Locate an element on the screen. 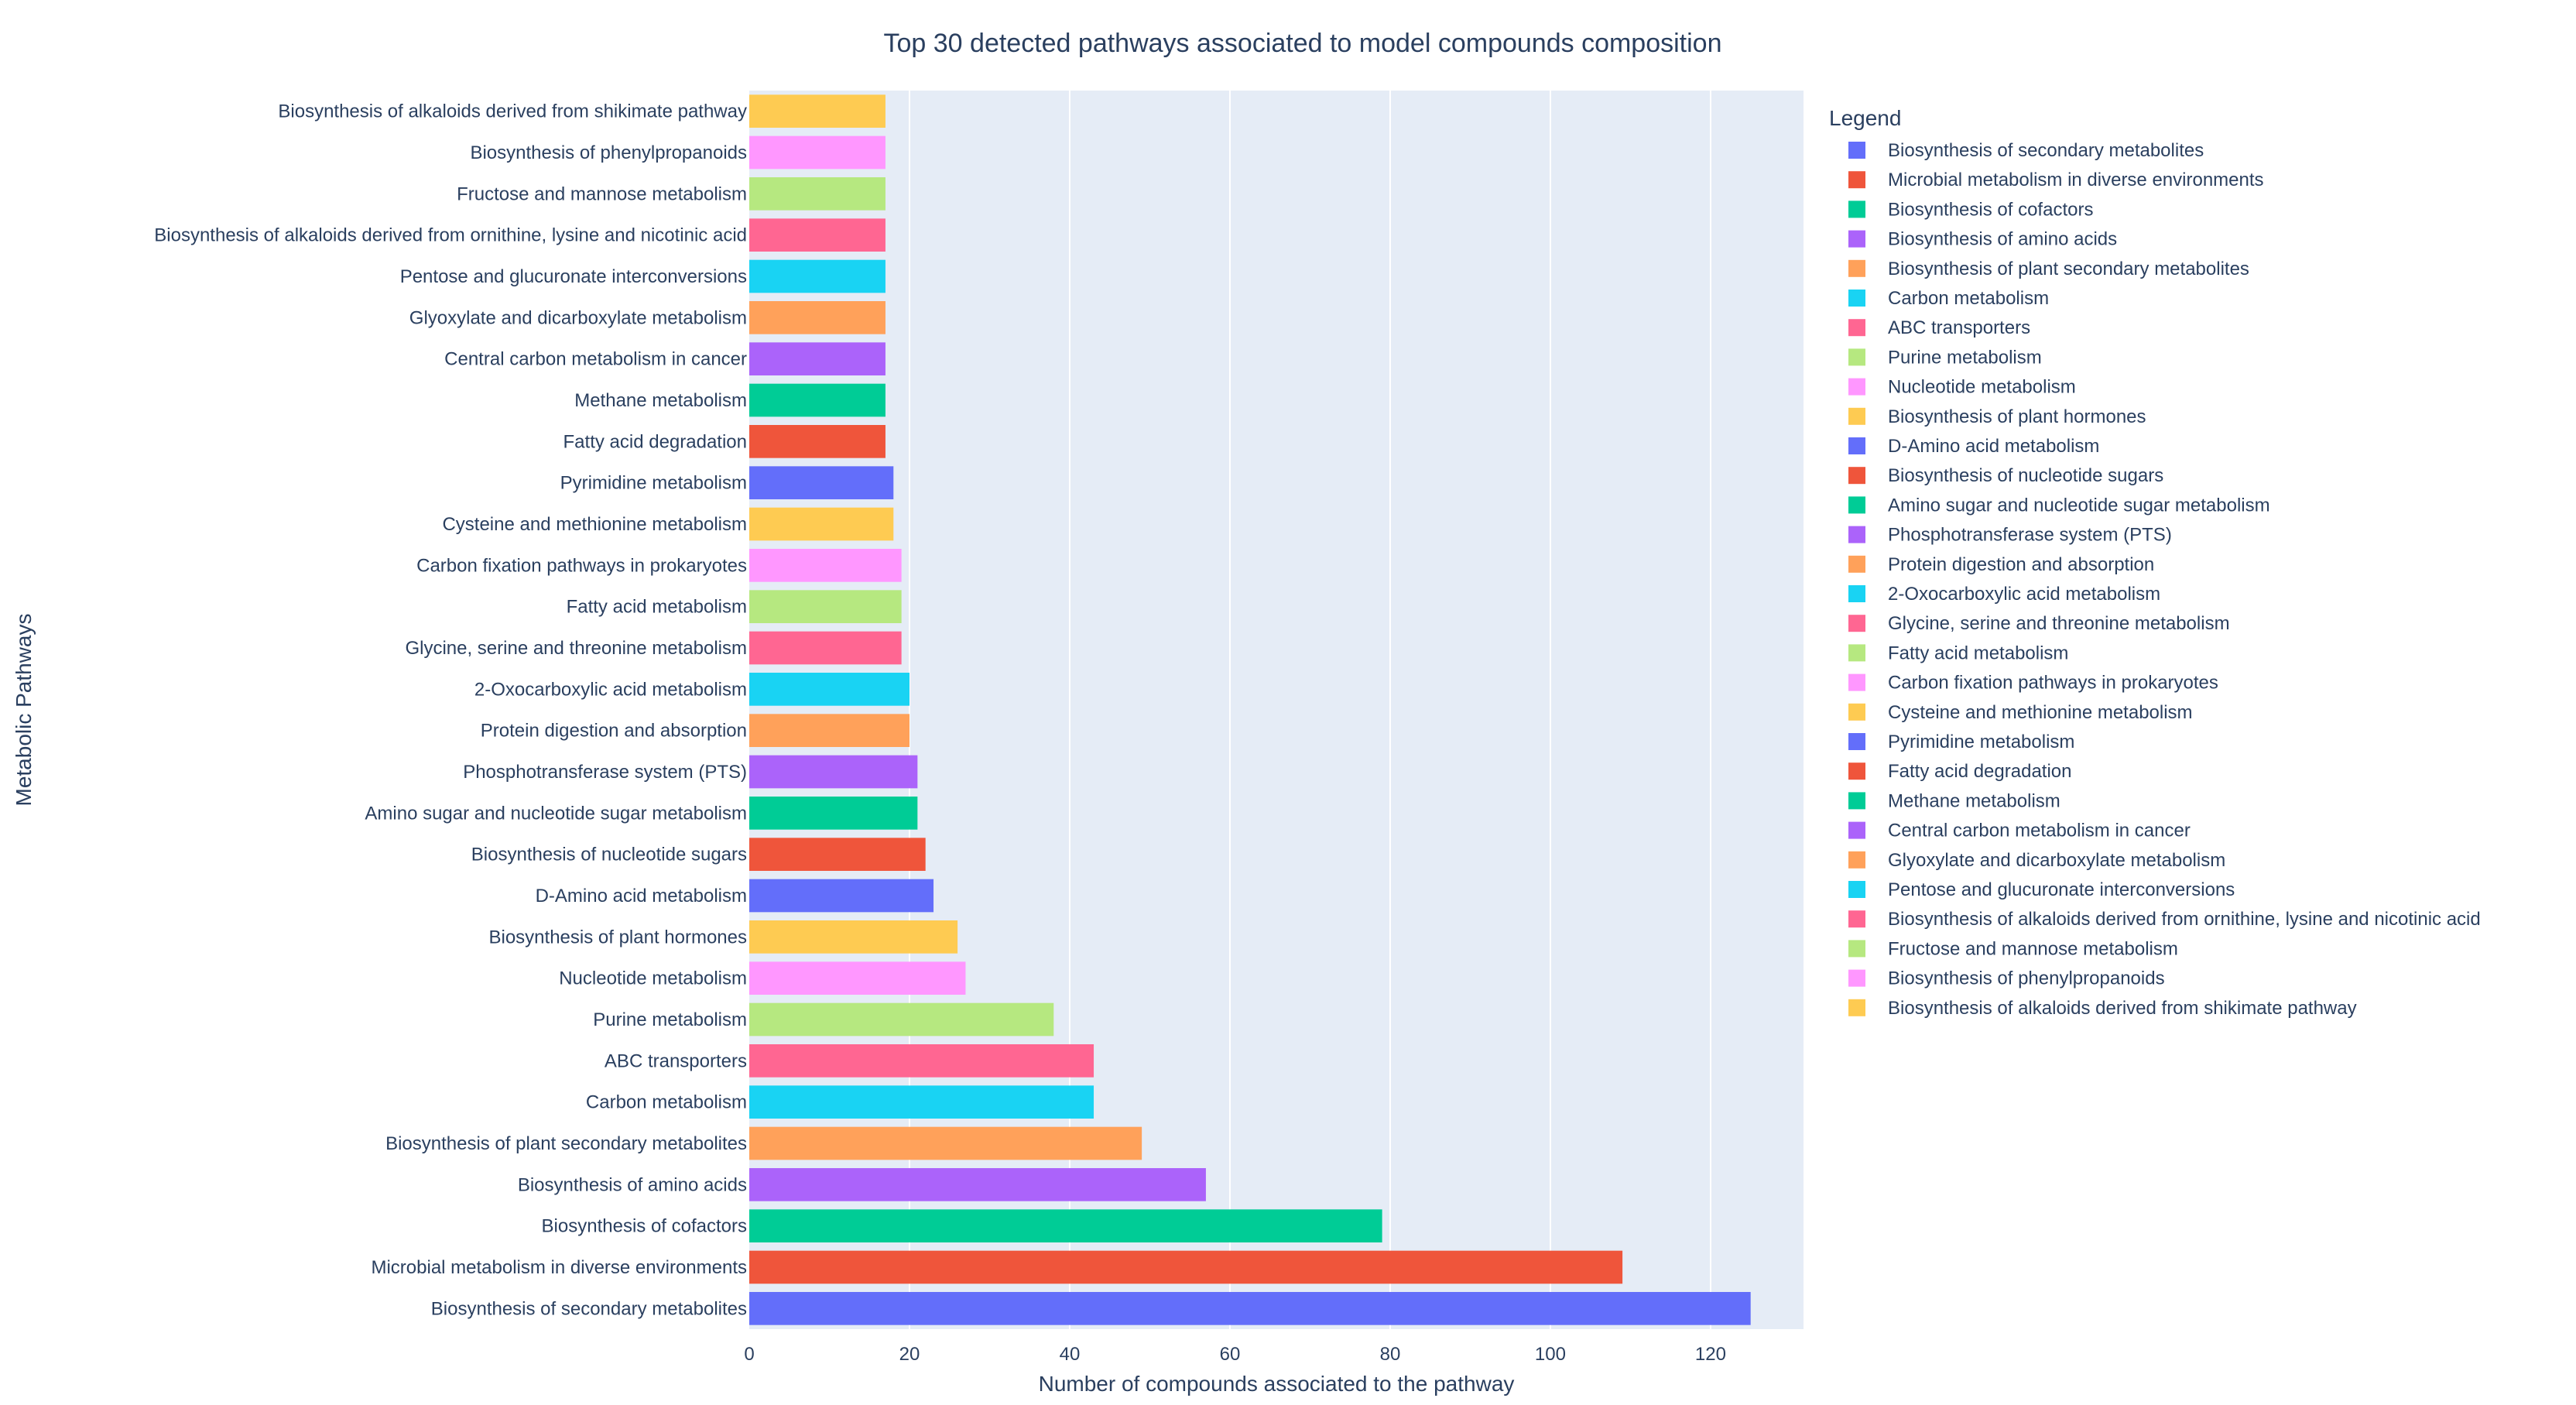  legend-label: Biosynthesis of phenylpropanoids is located at coordinates (2026, 979).